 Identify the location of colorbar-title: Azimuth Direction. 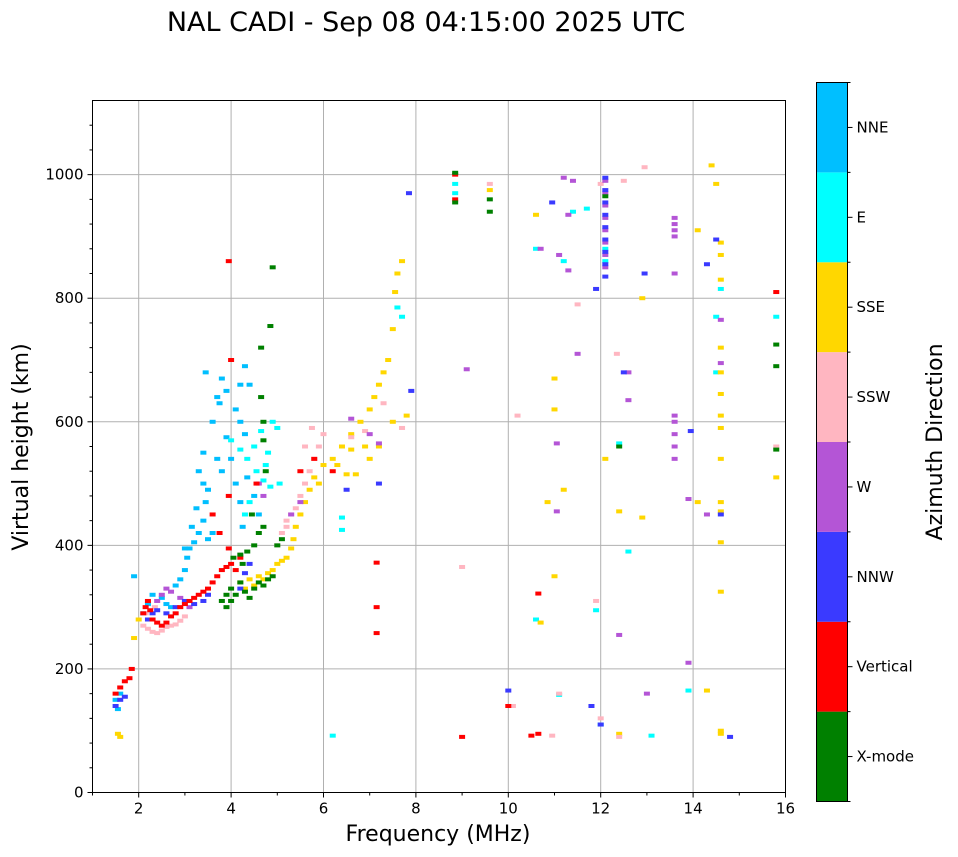
(935, 441).